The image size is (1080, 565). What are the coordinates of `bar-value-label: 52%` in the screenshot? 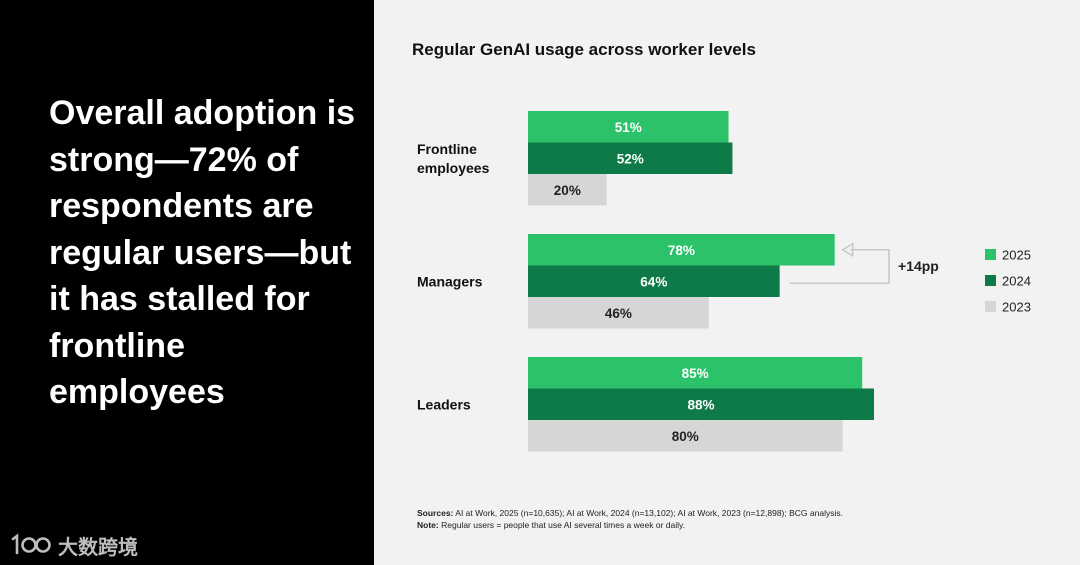 It's located at (630, 158).